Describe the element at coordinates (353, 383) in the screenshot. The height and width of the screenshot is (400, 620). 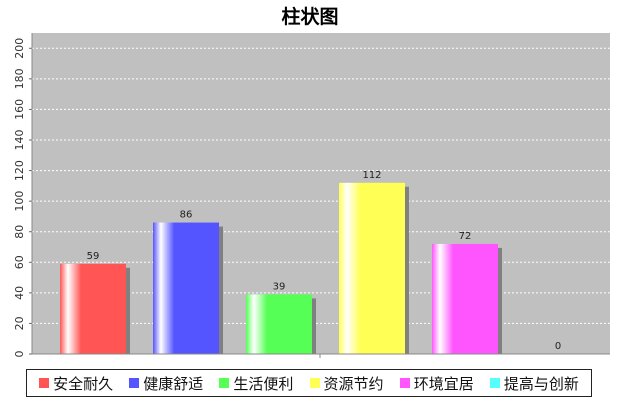
I see `legend-label: 资源节约` at that location.